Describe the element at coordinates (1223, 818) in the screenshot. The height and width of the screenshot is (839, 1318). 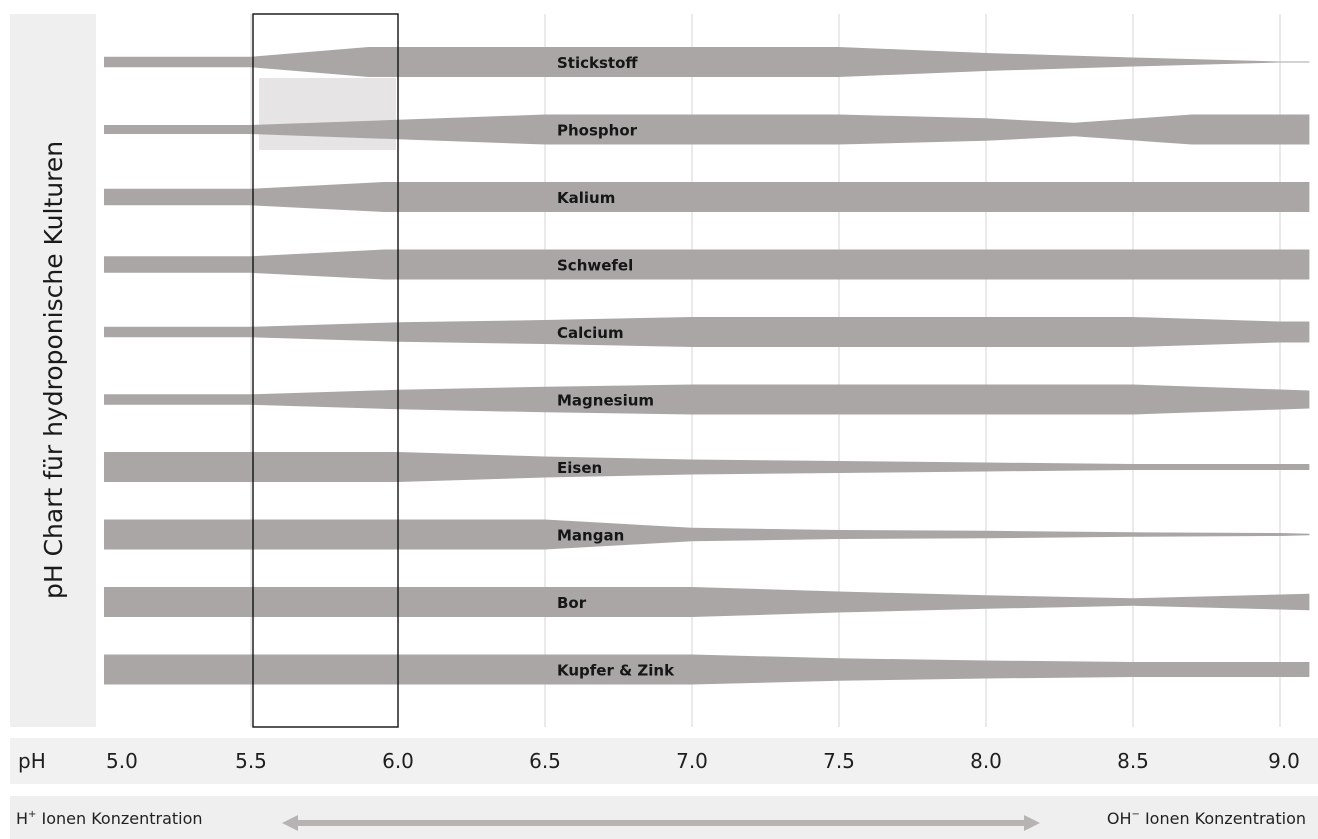
I see `oh-ion-text: Ionen Konzentration` at that location.